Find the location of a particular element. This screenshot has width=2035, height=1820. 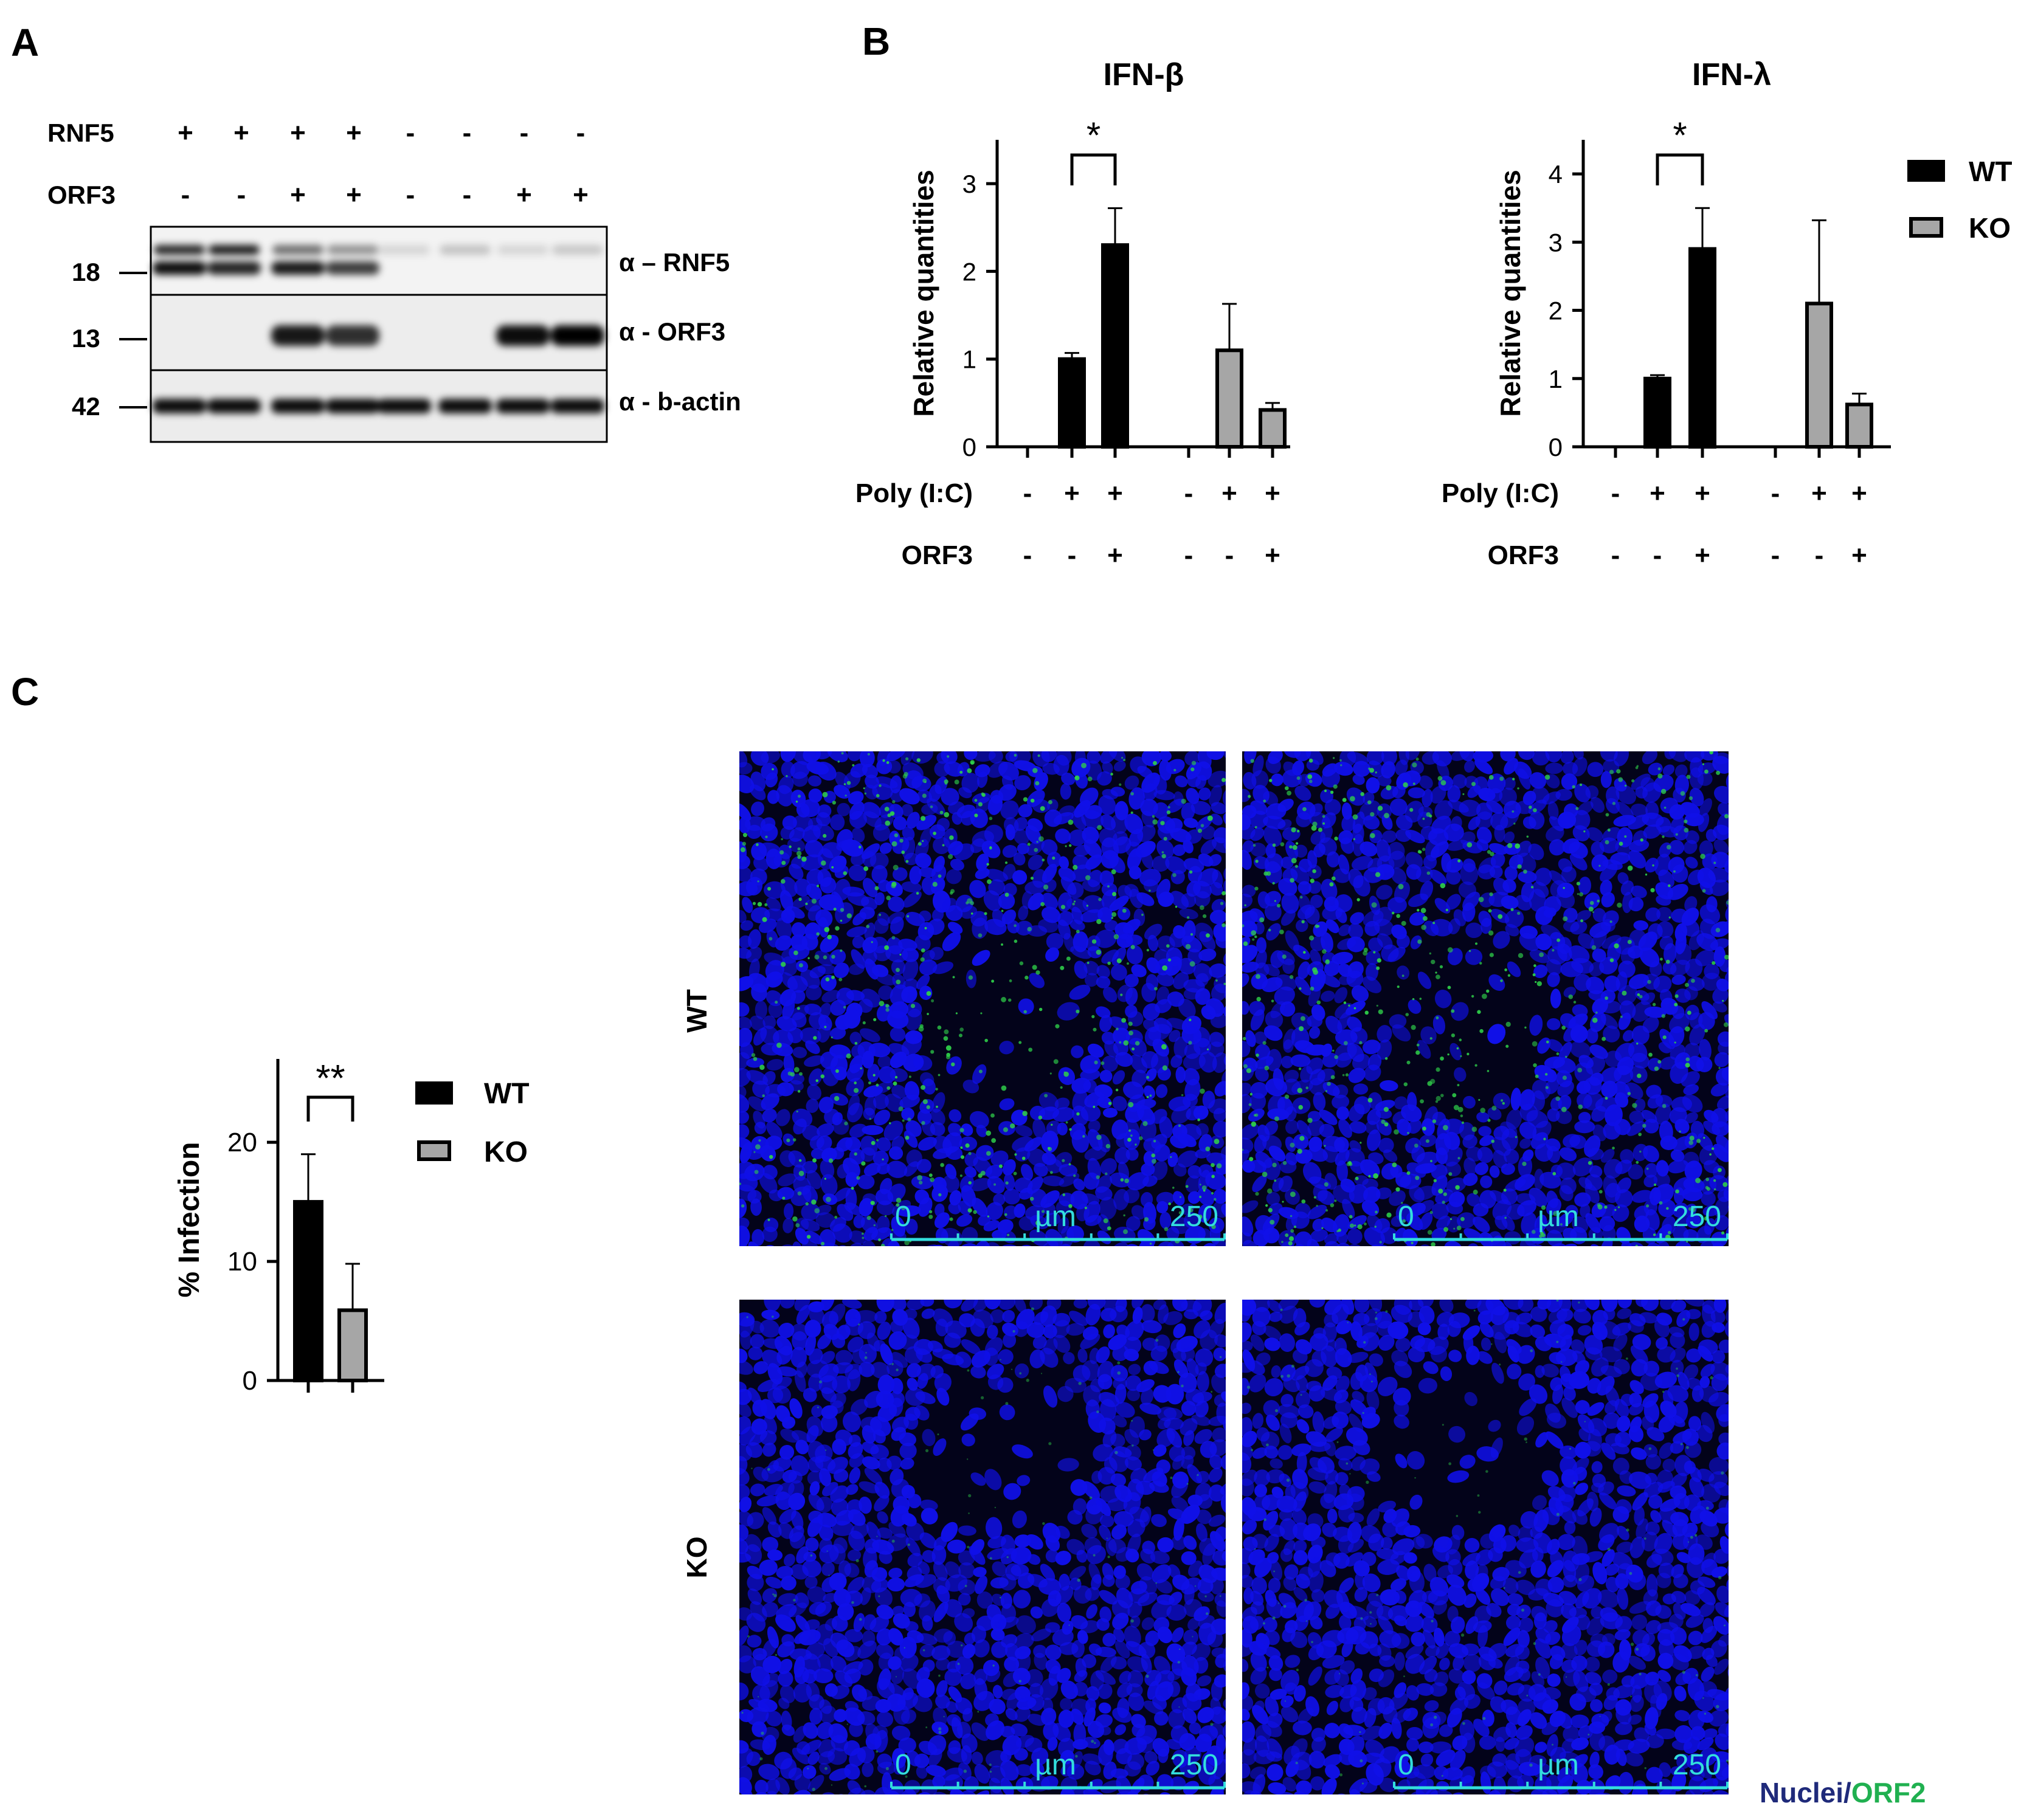

chart-title: IFN-λ is located at coordinates (1731, 74).